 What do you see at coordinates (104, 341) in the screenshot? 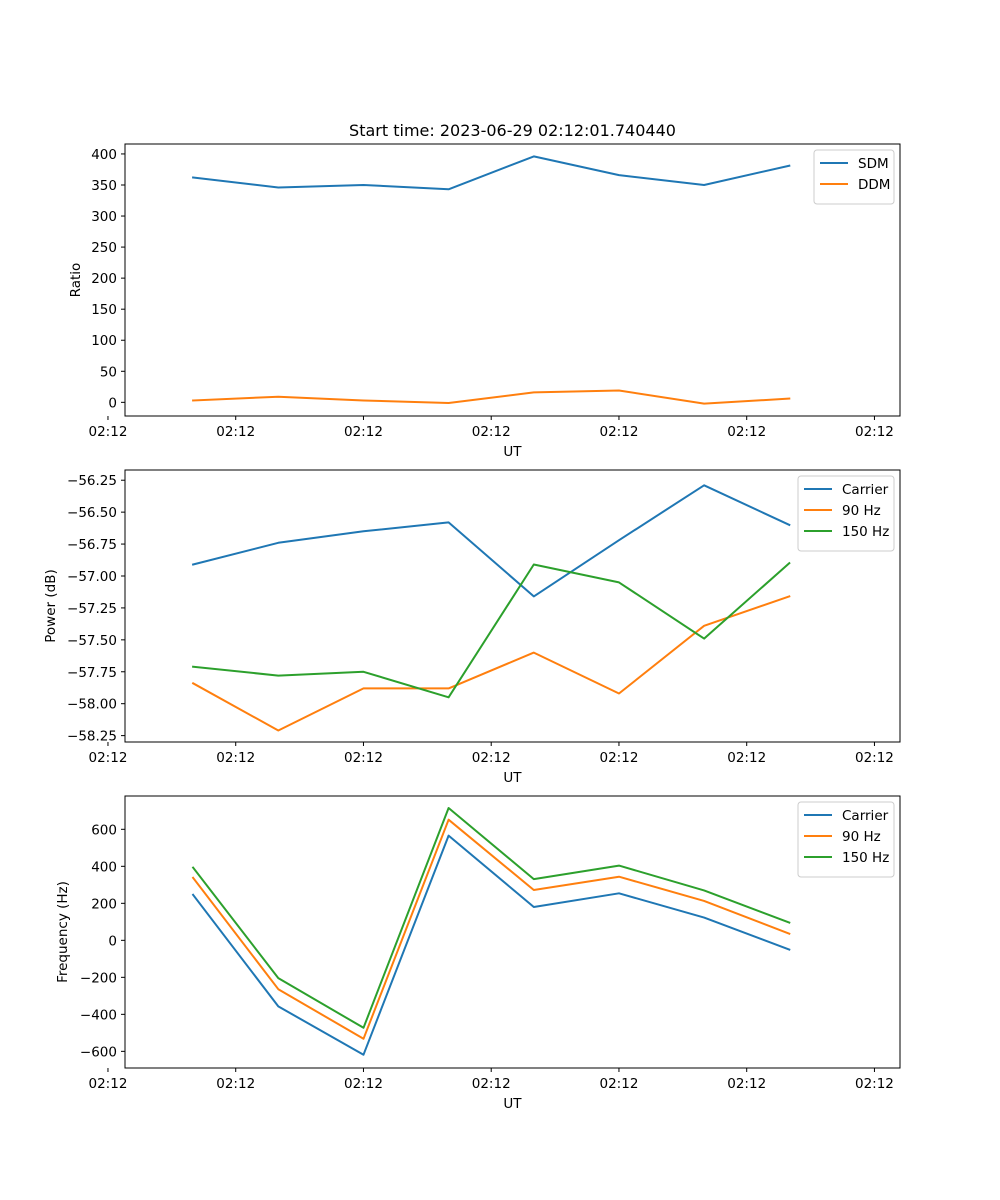
I see `y-tick-label: 100` at bounding box center [104, 341].